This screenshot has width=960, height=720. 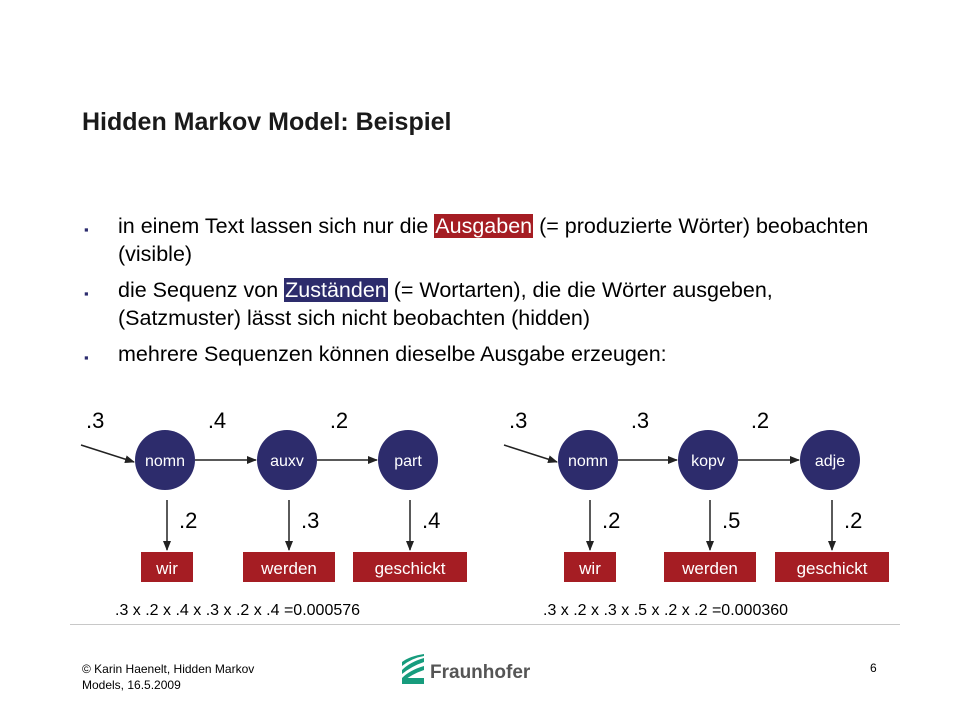 I want to click on state-label: part, so click(x=408, y=461).